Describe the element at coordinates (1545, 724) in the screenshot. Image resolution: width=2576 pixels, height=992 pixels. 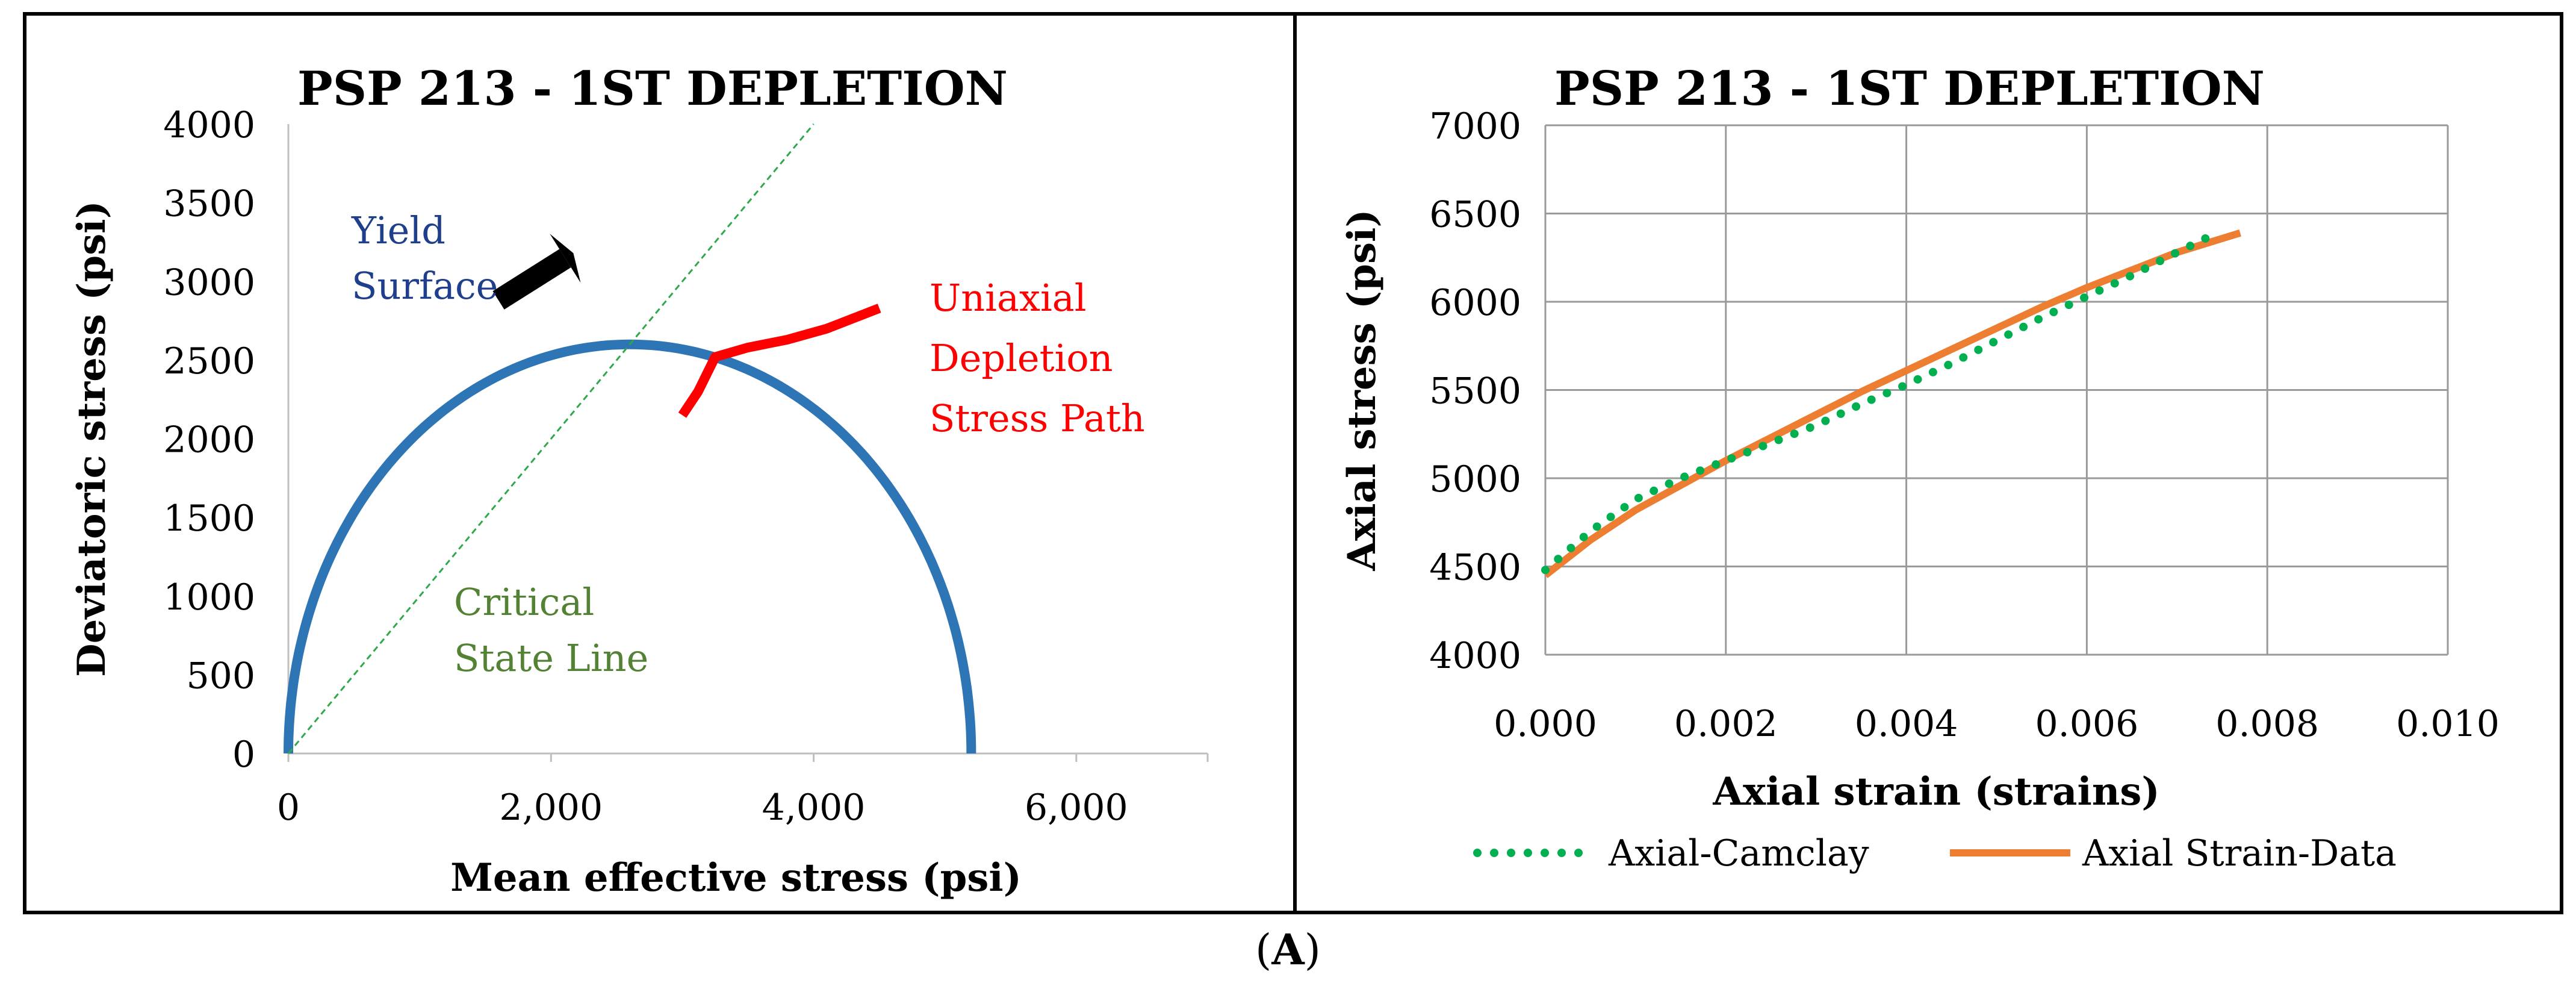
I see `x-tick-label: 0.000` at that location.